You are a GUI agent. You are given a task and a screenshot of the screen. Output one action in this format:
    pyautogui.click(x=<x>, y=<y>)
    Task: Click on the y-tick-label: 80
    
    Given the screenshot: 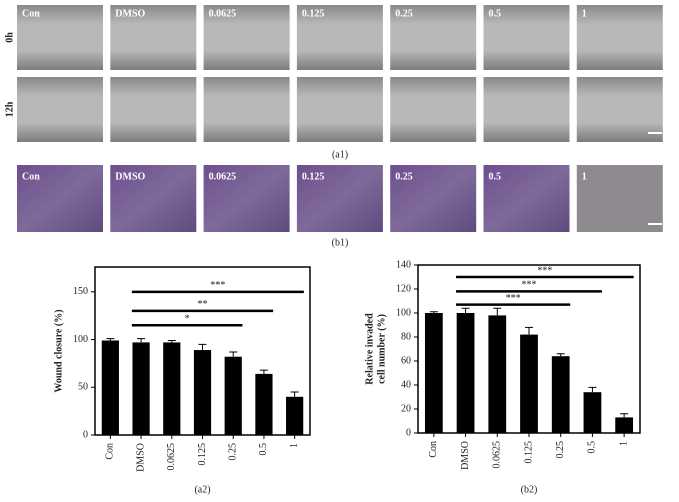 What is the action you would take?
    pyautogui.click(x=406, y=336)
    